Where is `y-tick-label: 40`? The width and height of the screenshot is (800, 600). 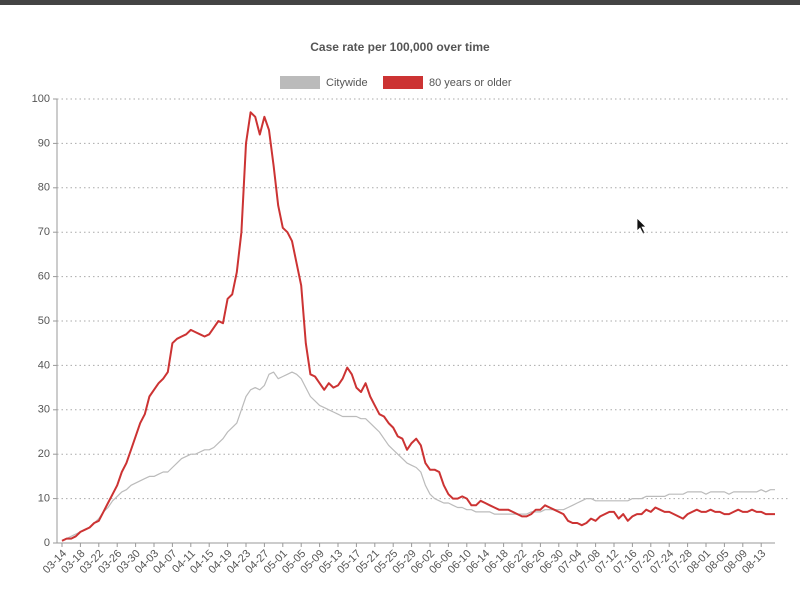
y-tick-label: 40 is located at coordinates (44, 365).